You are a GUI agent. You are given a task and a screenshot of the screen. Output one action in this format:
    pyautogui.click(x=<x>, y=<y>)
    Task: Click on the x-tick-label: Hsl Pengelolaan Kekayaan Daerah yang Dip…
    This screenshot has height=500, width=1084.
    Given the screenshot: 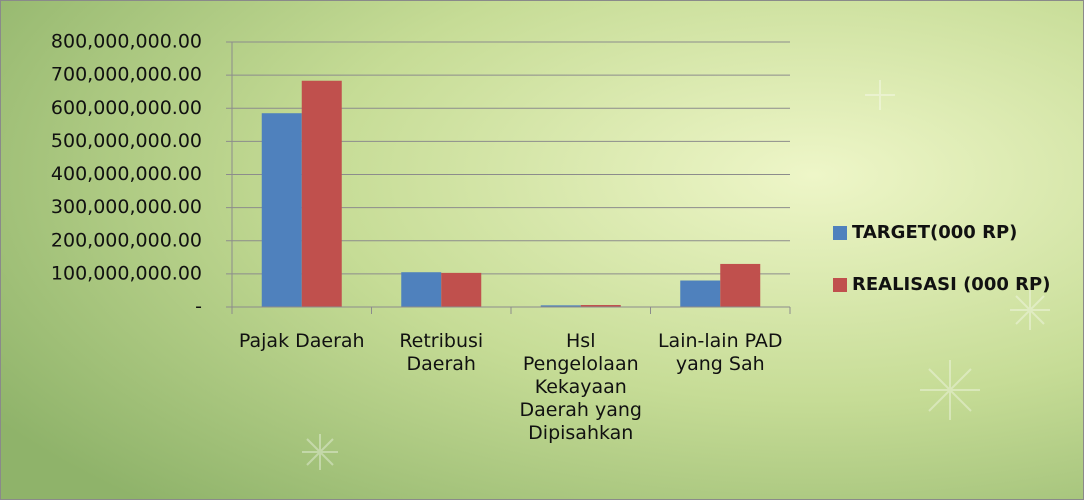 What is the action you would take?
    pyautogui.click(x=581, y=387)
    